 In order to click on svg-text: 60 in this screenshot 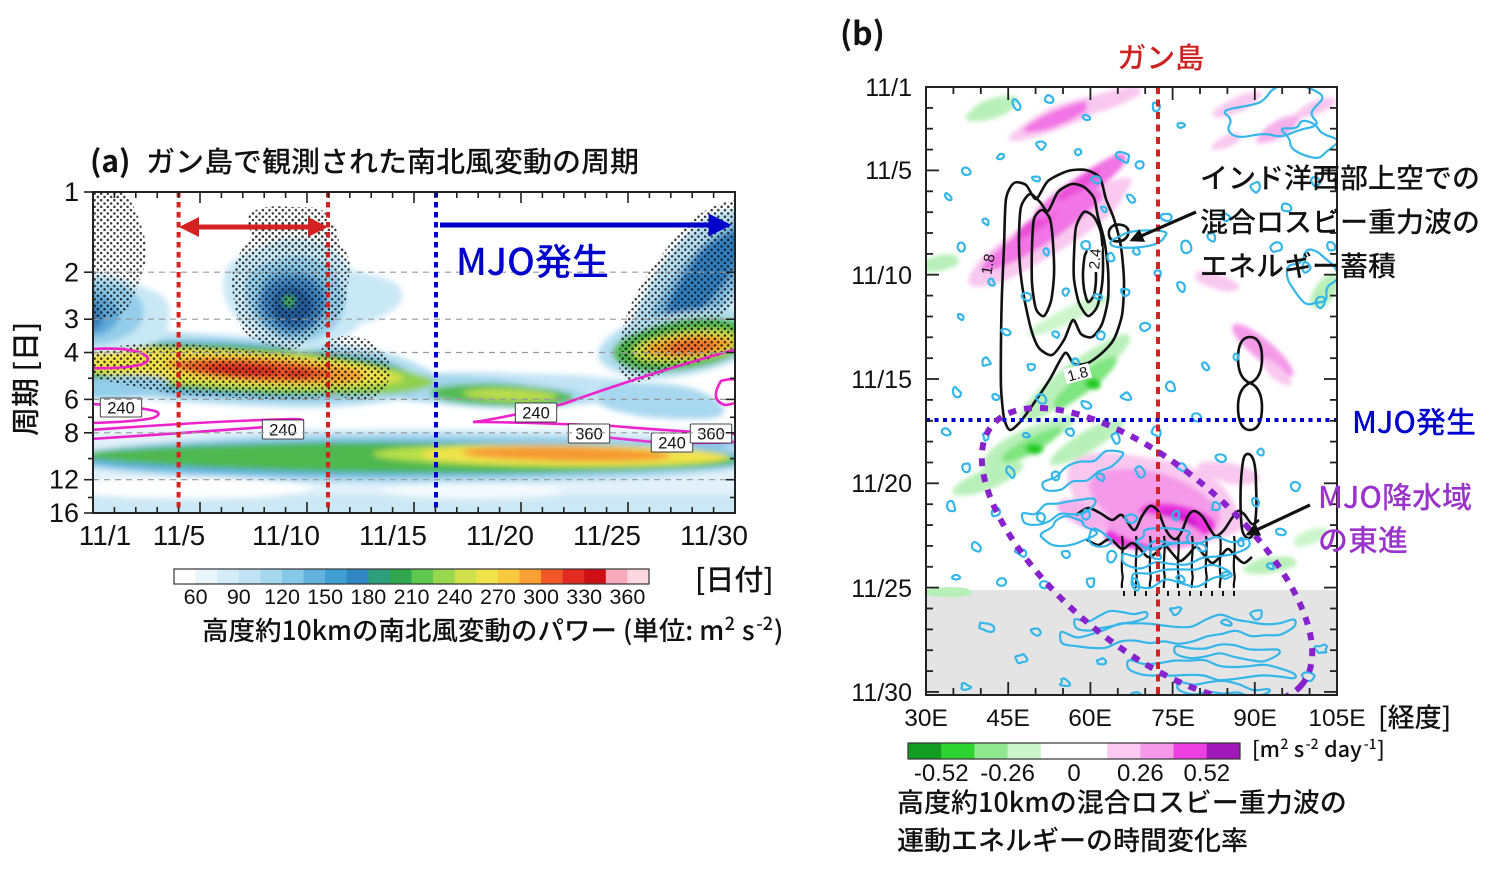, I will do `click(196, 597)`.